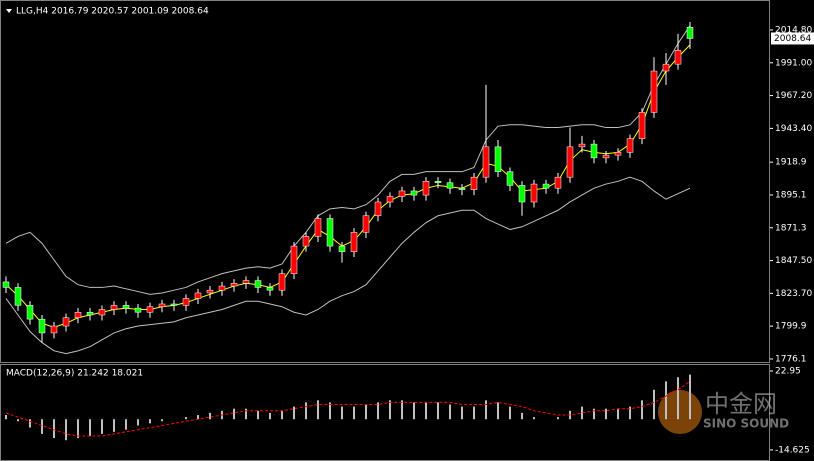 This screenshot has width=814, height=461. What do you see at coordinates (791, 195) in the screenshot?
I see `y-tick-label: 1895.1` at bounding box center [791, 195].